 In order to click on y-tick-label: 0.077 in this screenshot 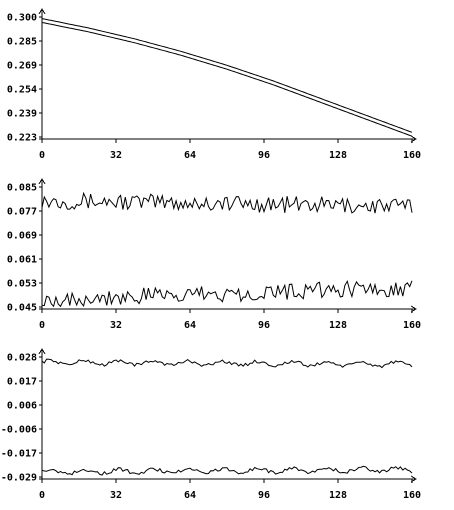, I will do `click(22, 212)`.